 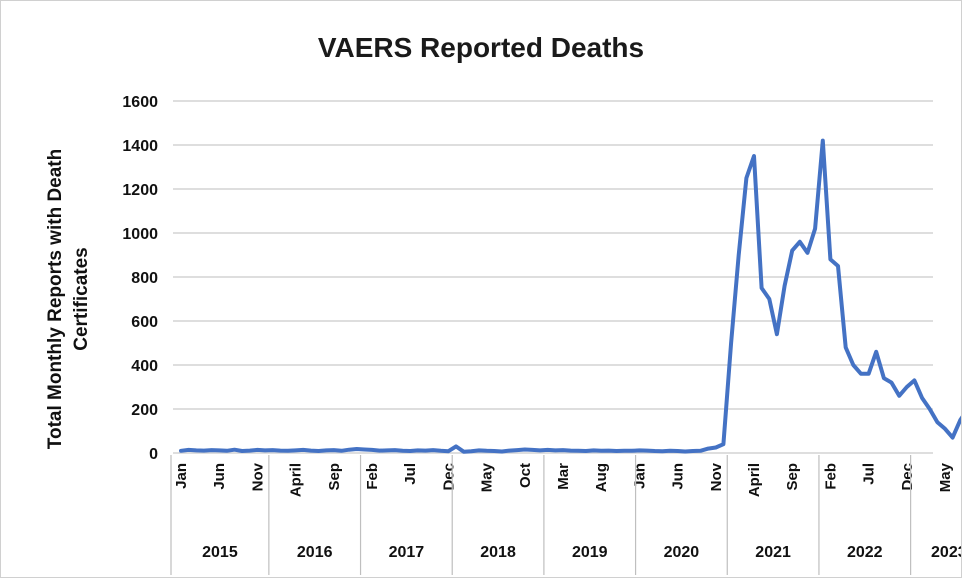 I want to click on y-axis-ticks: 0 200 400 600 800 1000 1200 1400 1600, so click(x=140, y=278).